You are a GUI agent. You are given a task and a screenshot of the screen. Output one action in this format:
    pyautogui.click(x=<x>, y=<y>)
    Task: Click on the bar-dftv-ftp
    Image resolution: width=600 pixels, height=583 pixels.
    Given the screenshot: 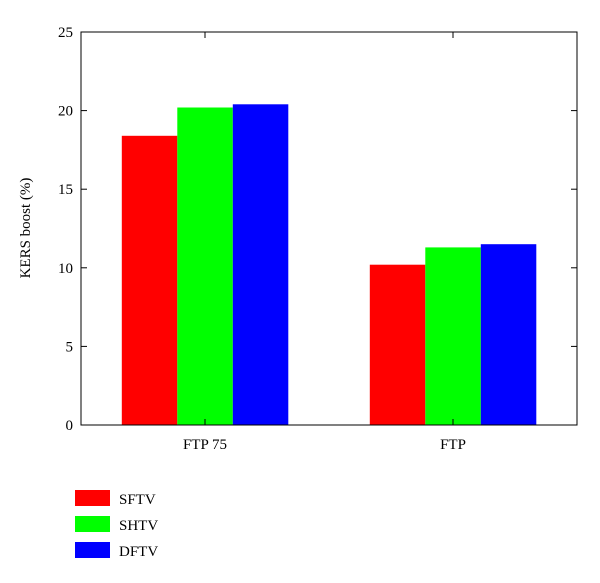 What is the action you would take?
    pyautogui.click(x=508, y=334)
    